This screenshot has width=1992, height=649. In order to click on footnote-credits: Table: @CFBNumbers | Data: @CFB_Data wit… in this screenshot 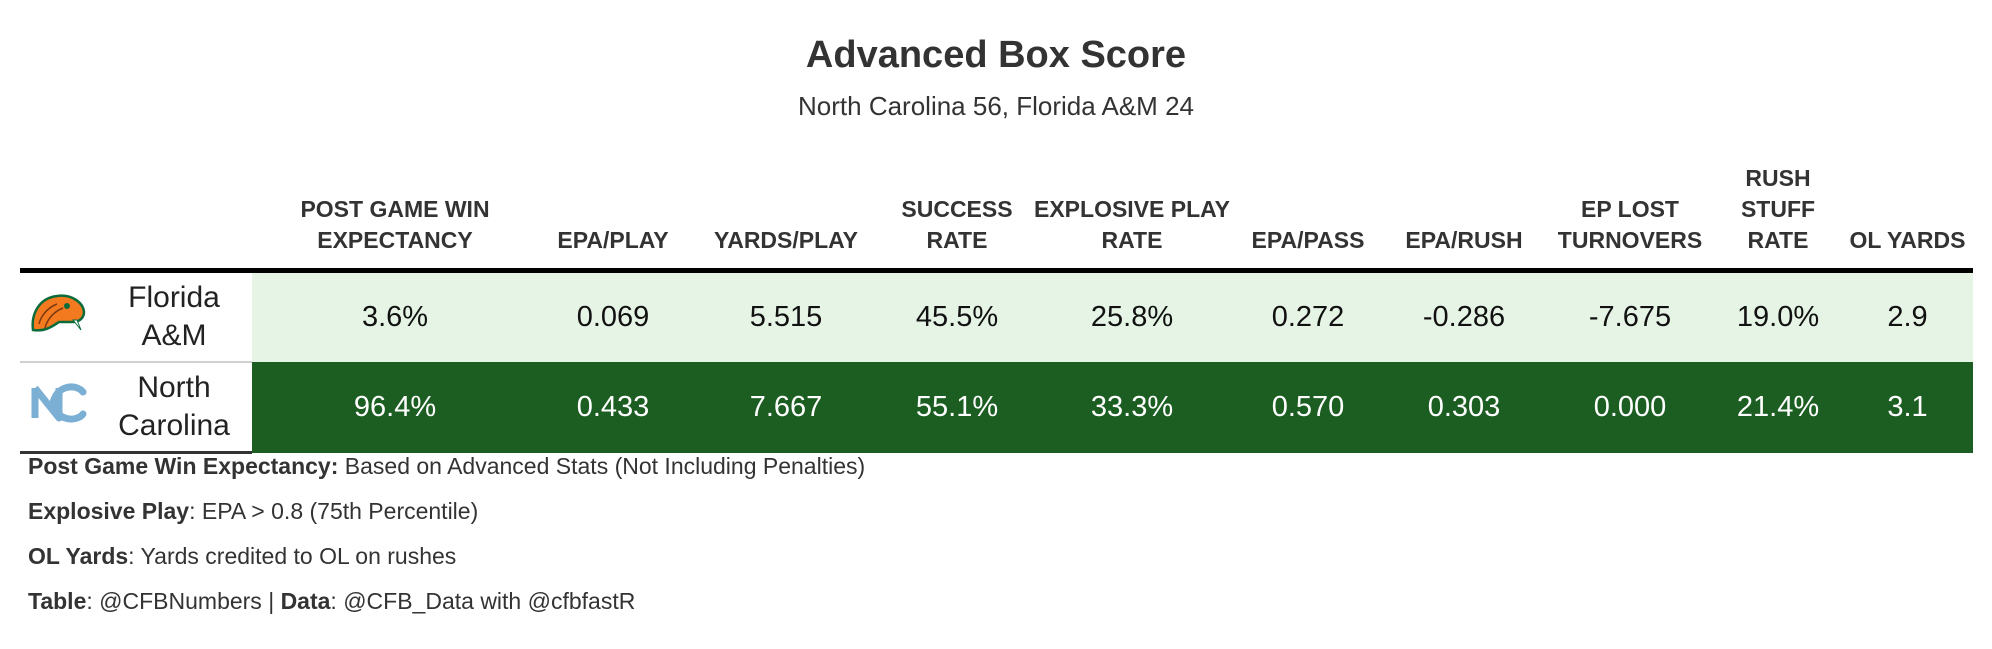, I will do `click(446, 607)`.